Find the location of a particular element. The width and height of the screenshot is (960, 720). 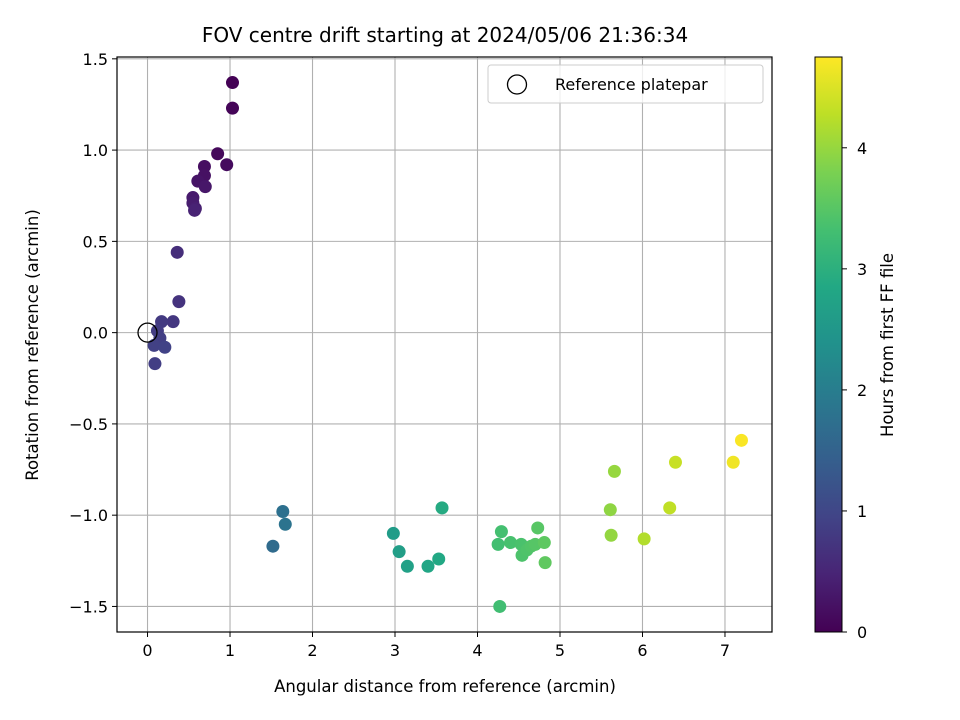

colorbar-title: Hours from first FF file is located at coordinates (887, 345).